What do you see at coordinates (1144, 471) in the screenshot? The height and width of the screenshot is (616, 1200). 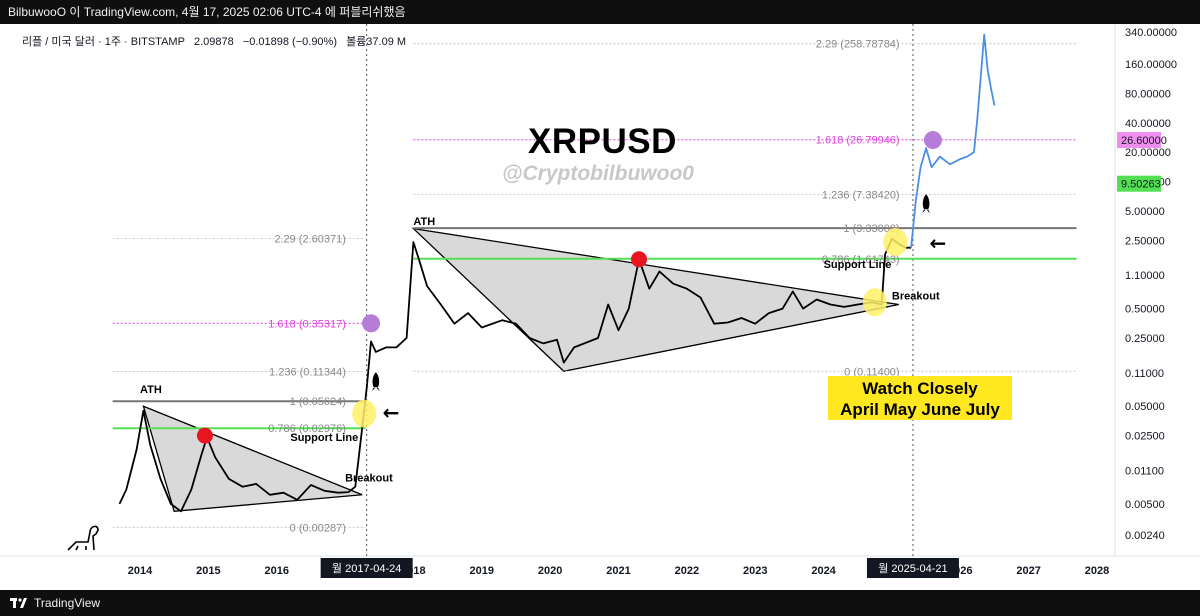 I see `y-axis-tick-label: 0.01100` at bounding box center [1144, 471].